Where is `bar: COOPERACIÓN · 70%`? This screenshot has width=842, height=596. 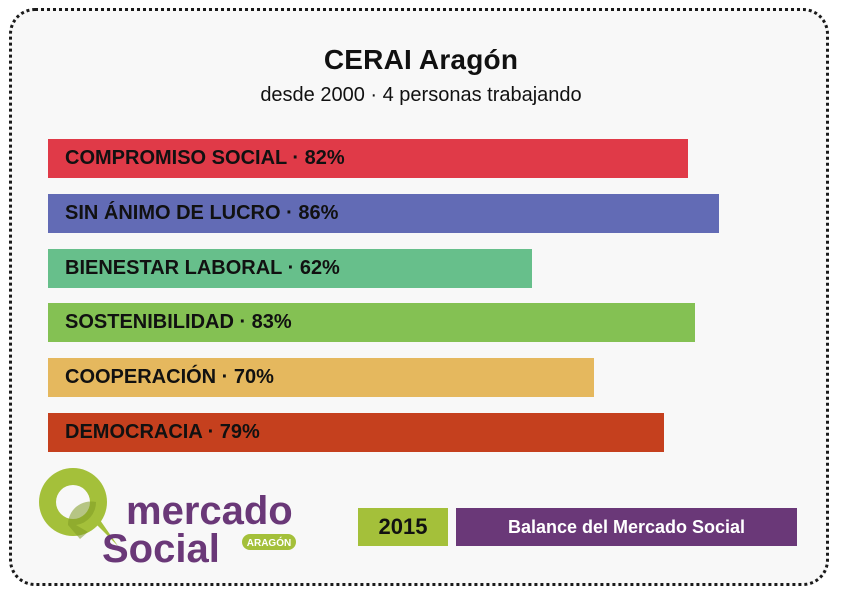 bar: COOPERACIÓN · 70% is located at coordinates (321, 377).